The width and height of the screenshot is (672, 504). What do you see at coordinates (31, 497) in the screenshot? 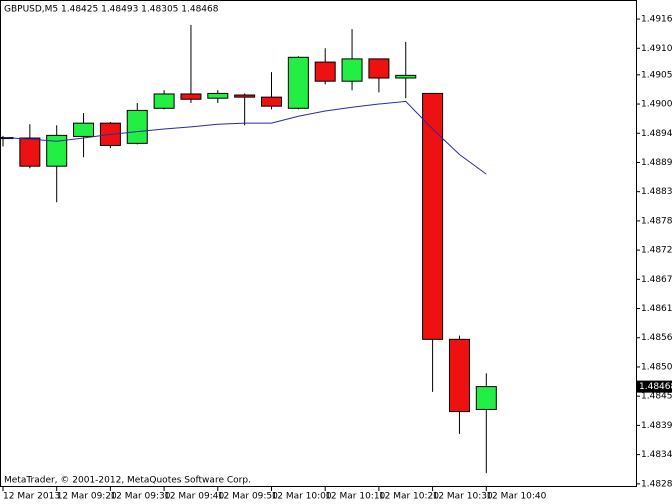
I see `x-tick-label: 12 Mar 2013` at bounding box center [31, 497].